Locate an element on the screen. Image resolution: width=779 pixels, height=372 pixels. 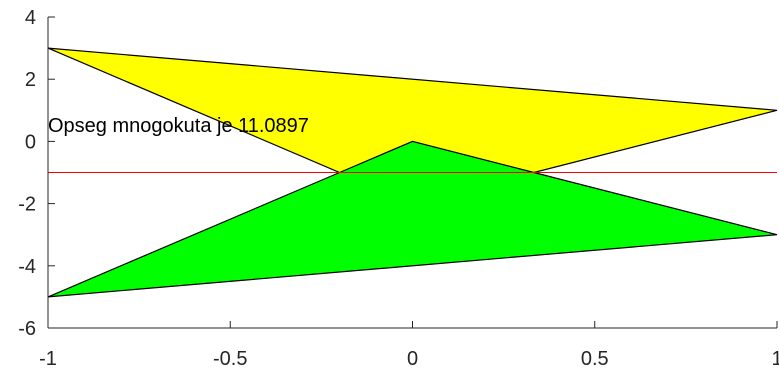
annotation-text: Opseg mnogokuta je 11.0897 is located at coordinates (178, 126).